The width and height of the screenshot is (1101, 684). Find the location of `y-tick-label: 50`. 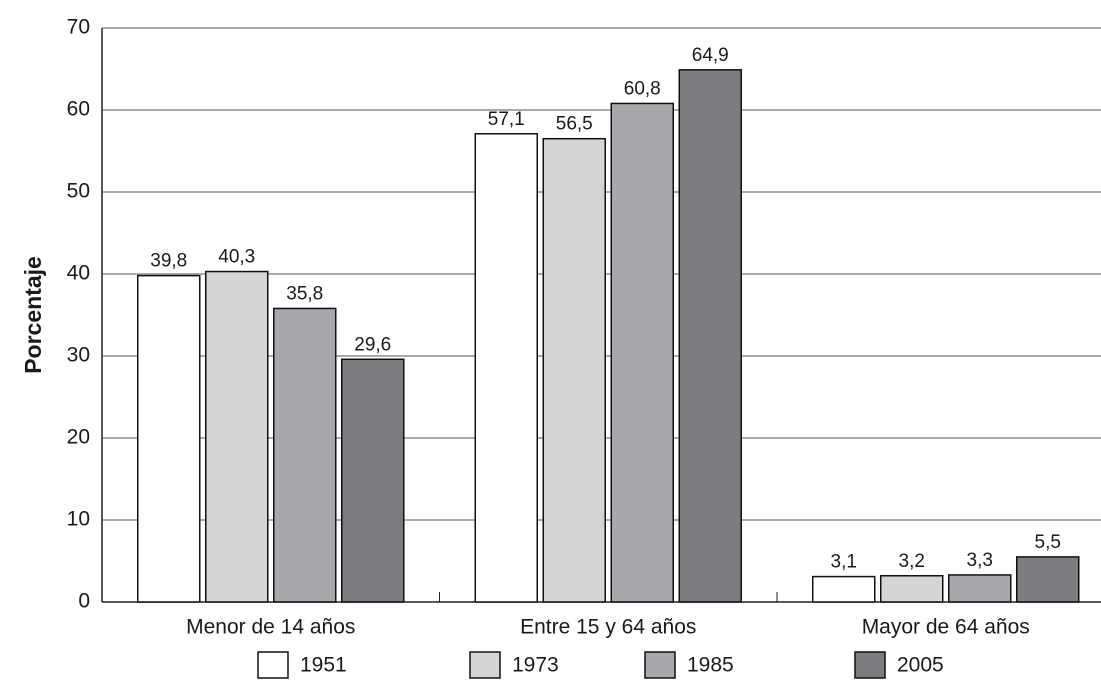

y-tick-label: 50 is located at coordinates (78, 191).